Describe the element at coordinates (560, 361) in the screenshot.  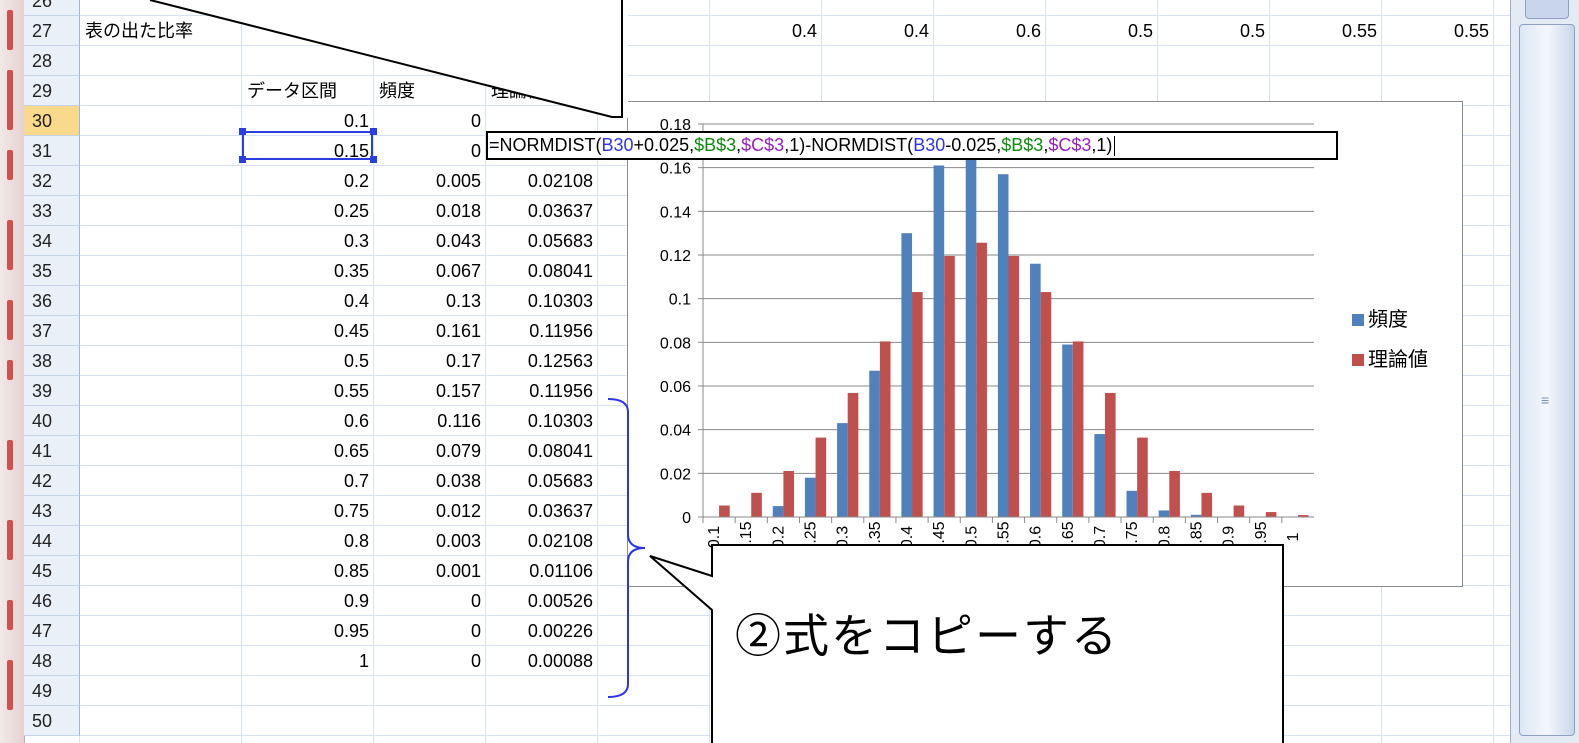
I see `cell-theory: 0.12563` at that location.